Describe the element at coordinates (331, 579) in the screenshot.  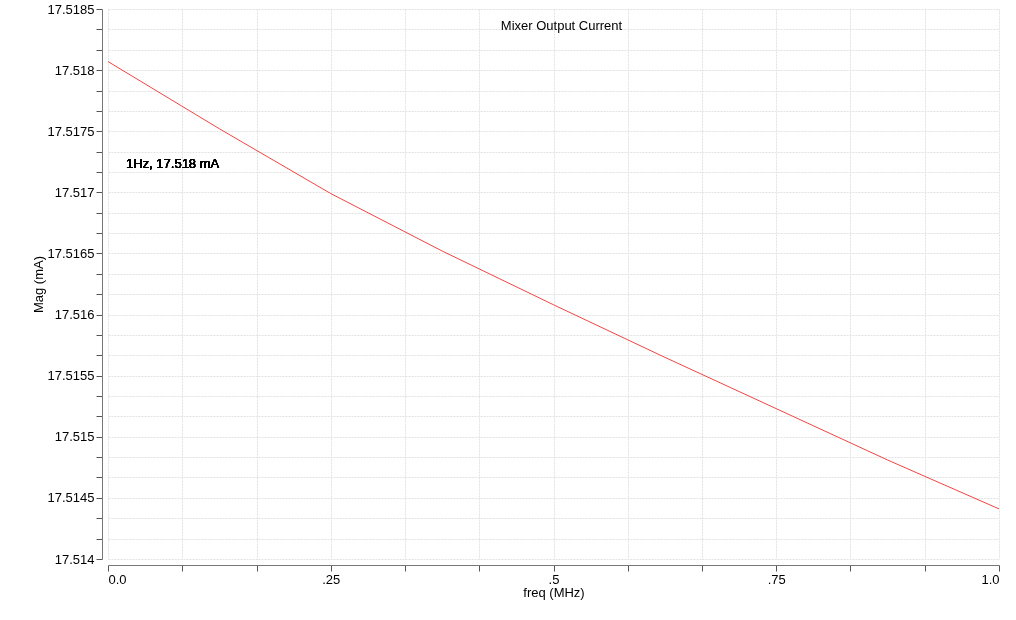
I see `x-tick-label: .25` at that location.